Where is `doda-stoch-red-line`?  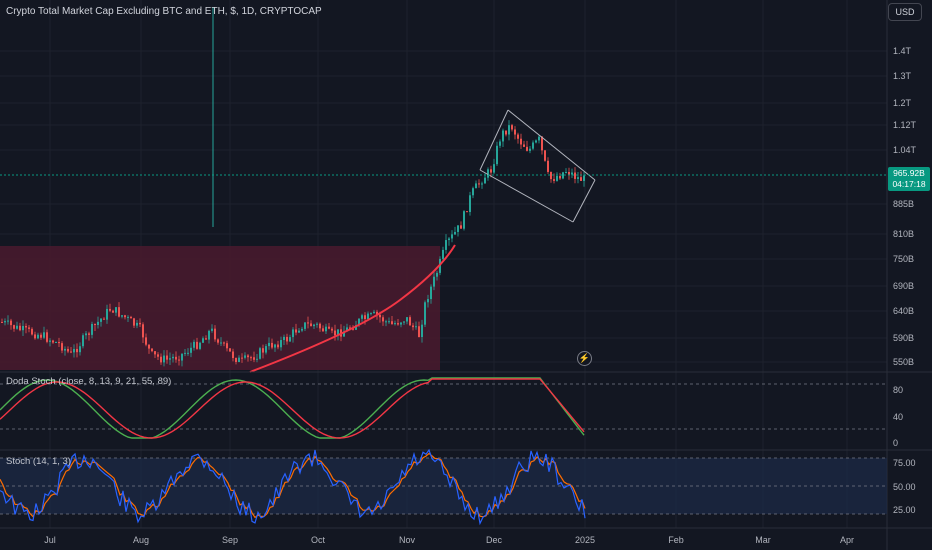
doda-stoch-red-line is located at coordinates (292, 408).